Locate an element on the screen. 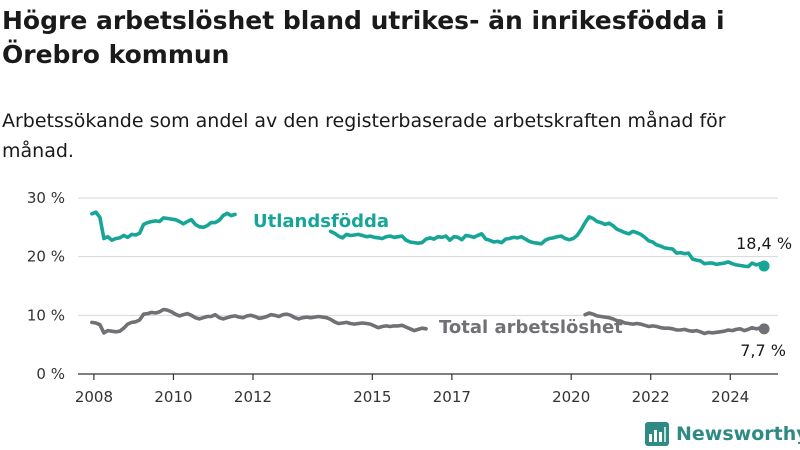 This screenshot has width=800, height=450. utlandsfodda-line is located at coordinates (428, 239).